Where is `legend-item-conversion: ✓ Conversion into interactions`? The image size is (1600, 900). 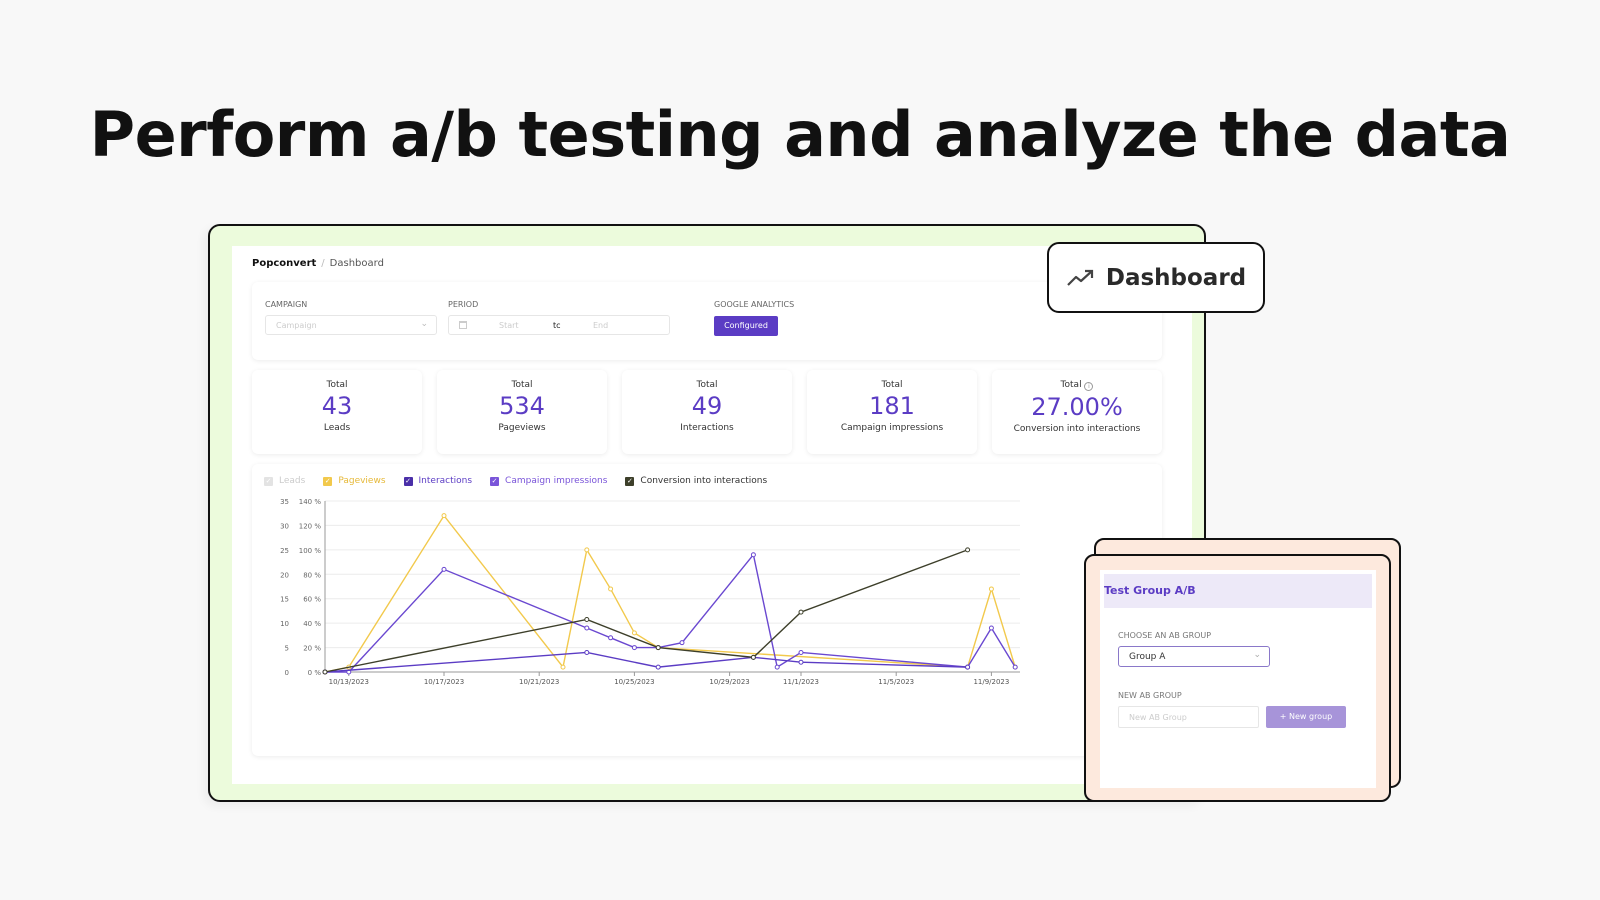 legend-item-conversion: ✓ Conversion into interactions is located at coordinates (696, 481).